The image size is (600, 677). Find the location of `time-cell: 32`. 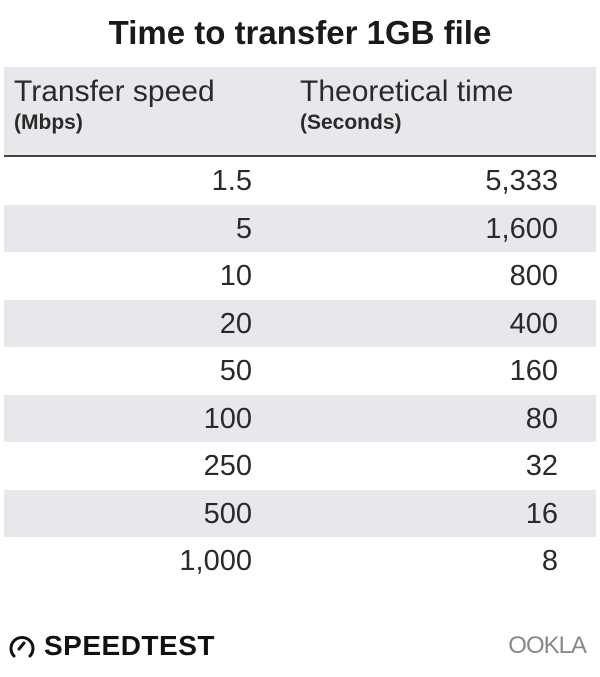

time-cell: 32 is located at coordinates (541, 466).